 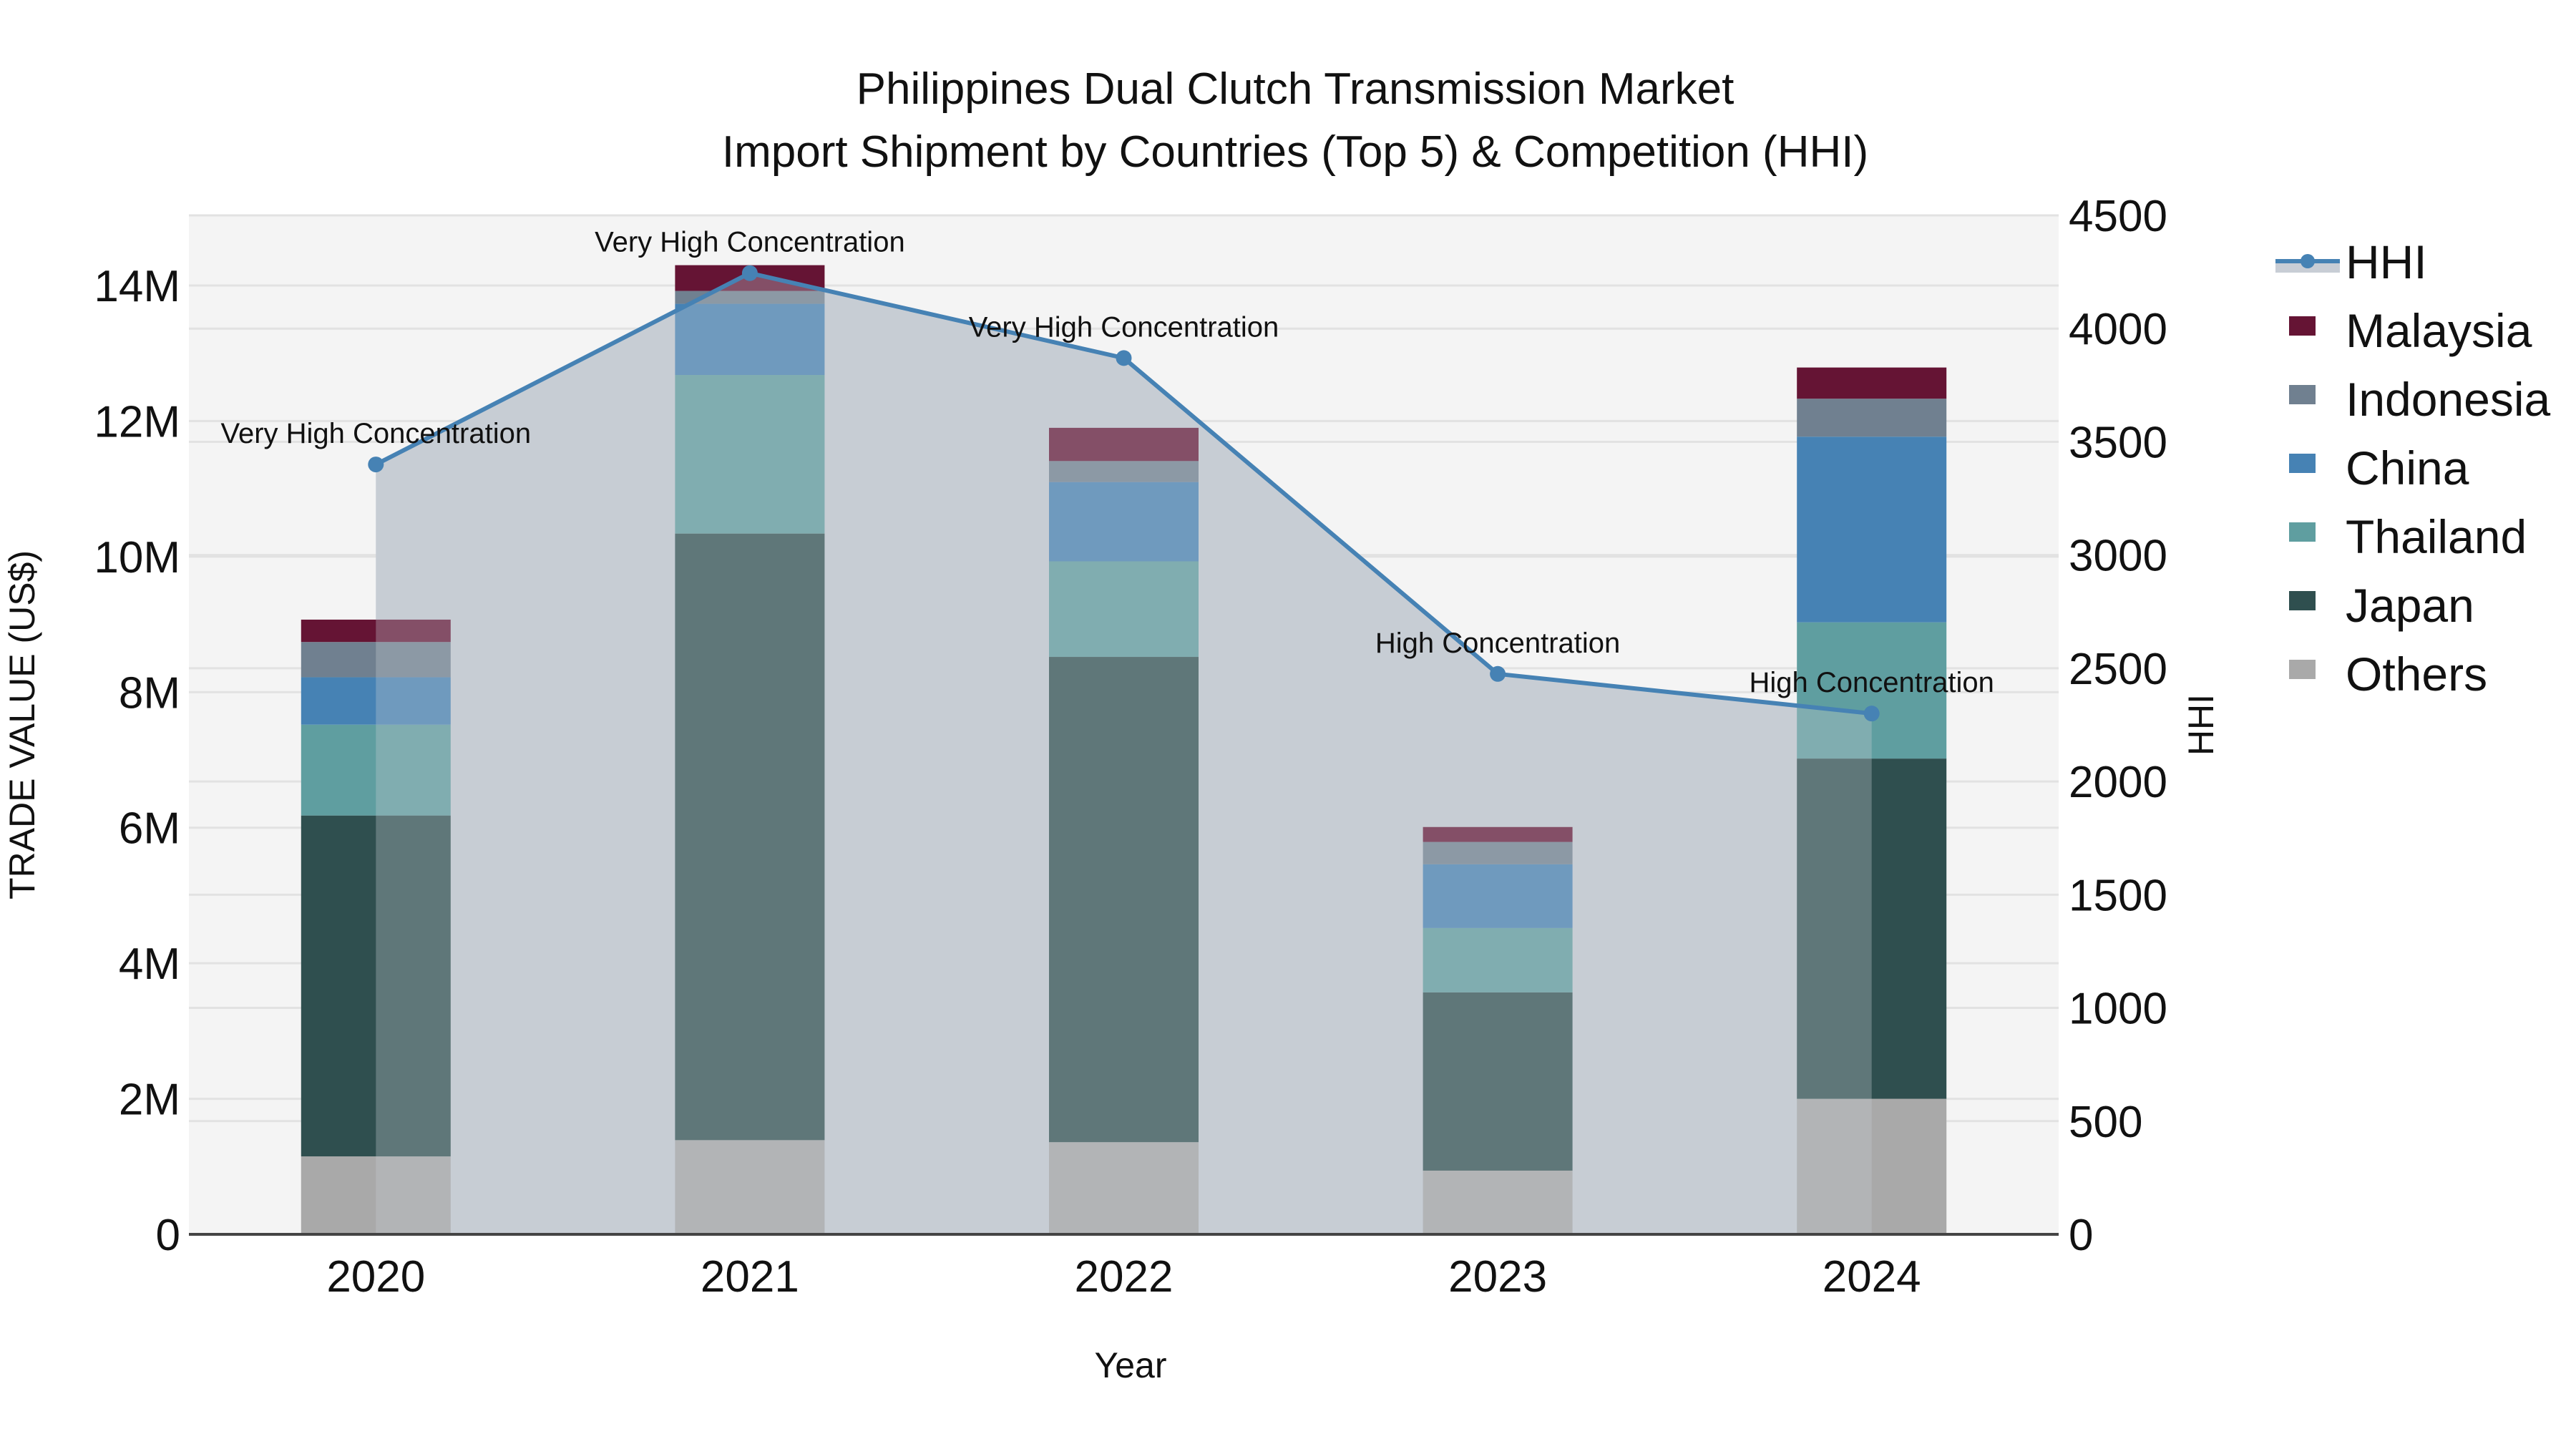 I want to click on legend-label: Others, so click(x=2416, y=674).